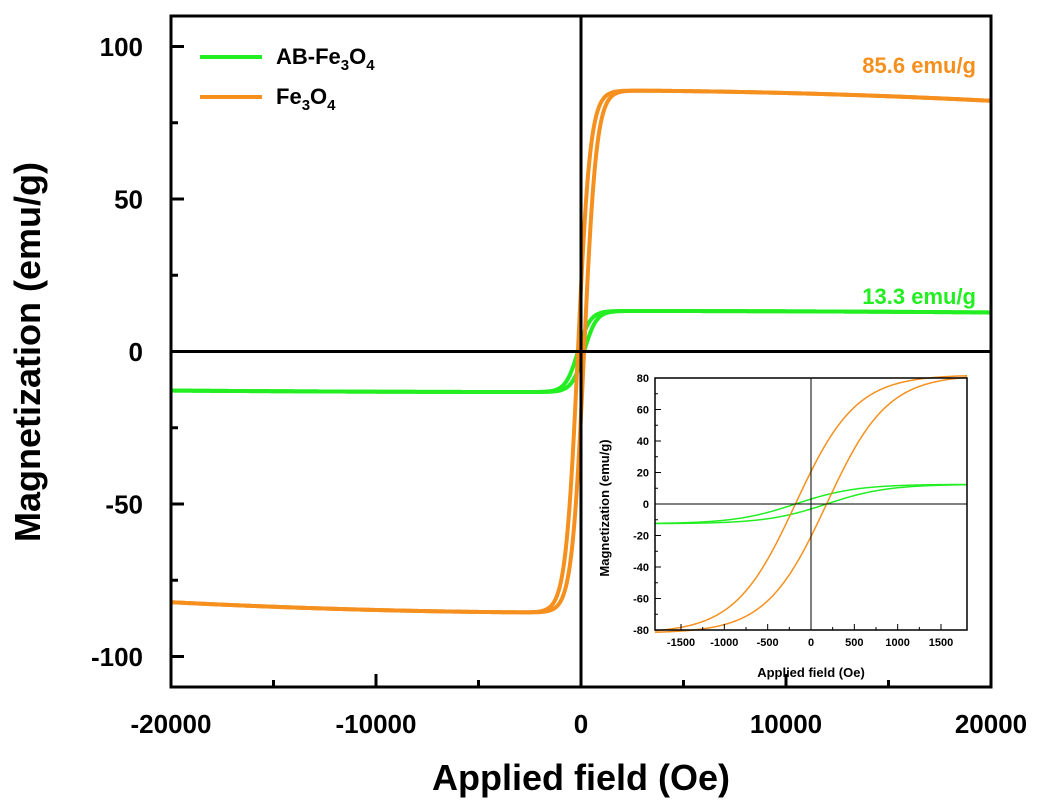  Describe the element at coordinates (919, 296) in the screenshot. I see `annotation-ab-fe3o4-saturation: 13.3 emu/g` at that location.